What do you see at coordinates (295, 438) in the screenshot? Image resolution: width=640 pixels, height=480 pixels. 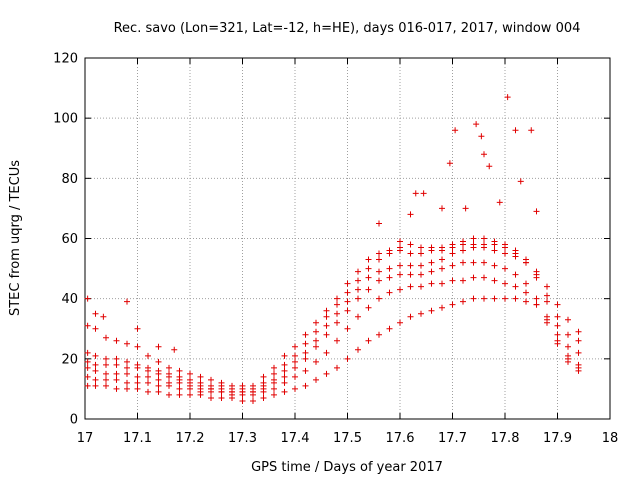 I see `x-tick-label: 17.4` at bounding box center [295, 438].